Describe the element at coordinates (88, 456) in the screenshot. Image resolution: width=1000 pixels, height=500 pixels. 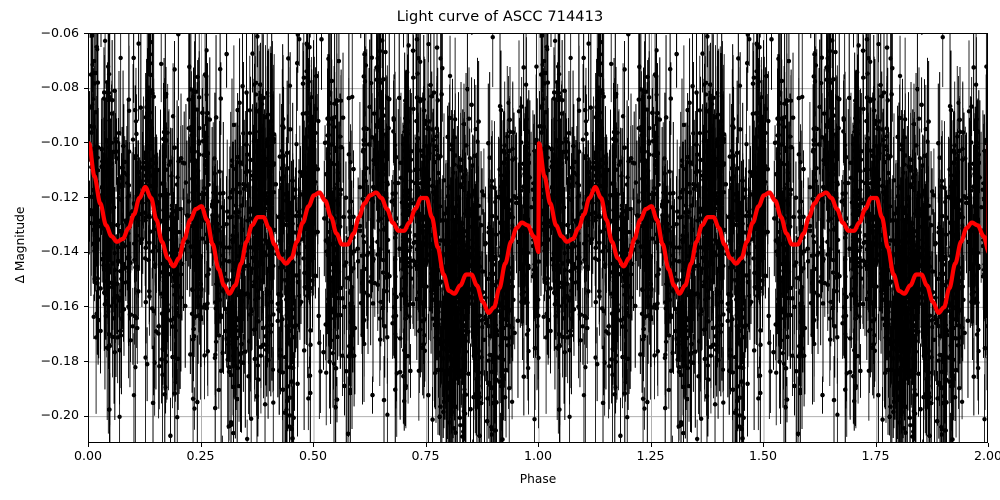
I see `x-tick-label: 0.00` at that location.